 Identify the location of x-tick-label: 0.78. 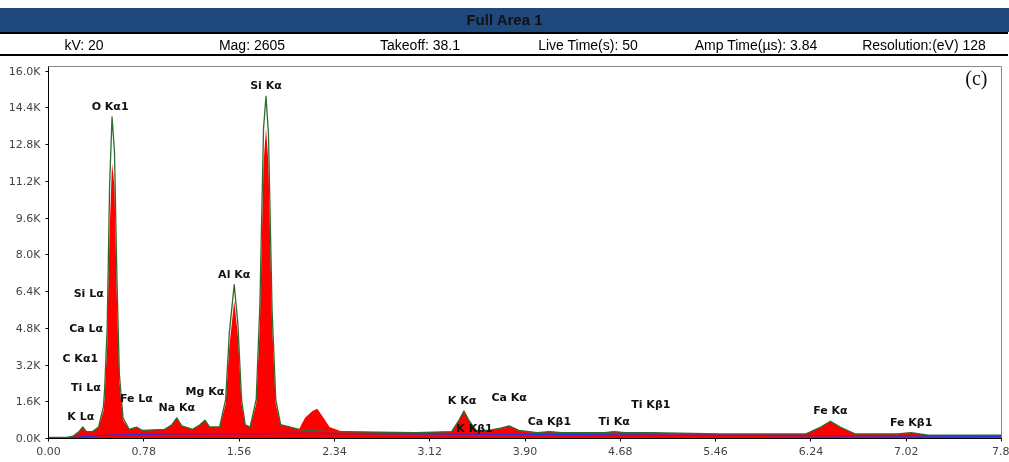
(144, 451).